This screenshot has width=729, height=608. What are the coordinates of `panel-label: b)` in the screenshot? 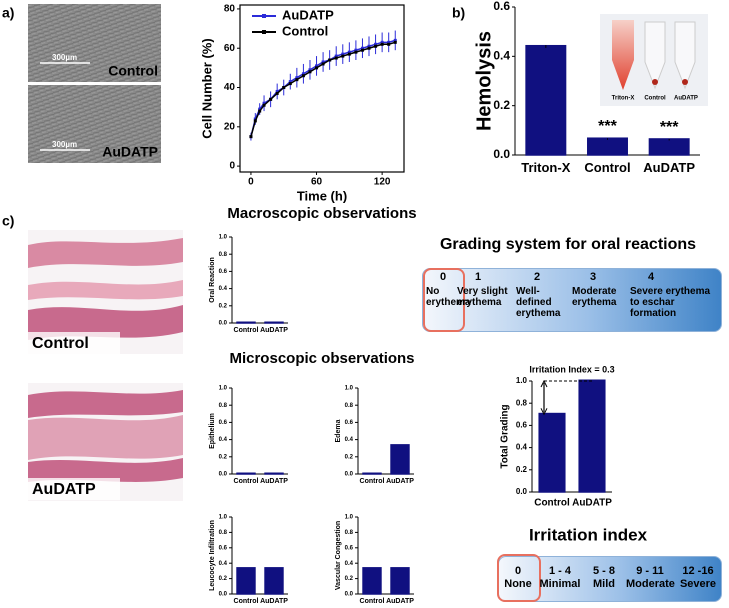 It's located at (458, 13).